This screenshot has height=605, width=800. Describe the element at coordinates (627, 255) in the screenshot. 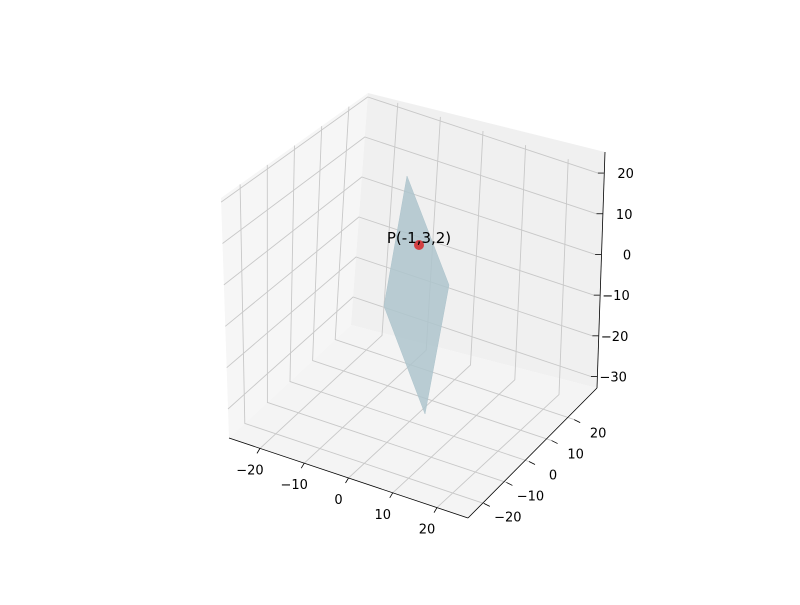

I see `z-tick-label: 0` at that location.